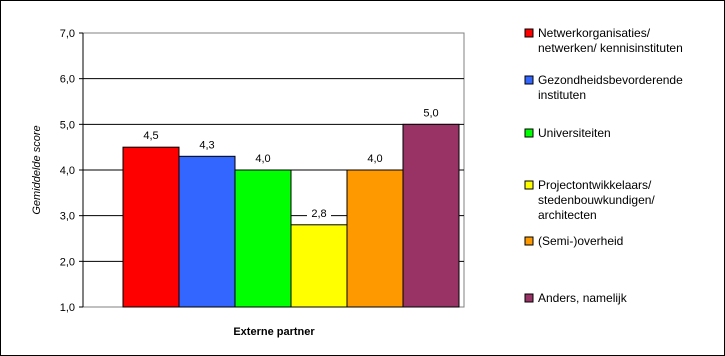  What do you see at coordinates (67, 34) in the screenshot?
I see `y-tick-label: 7,0` at bounding box center [67, 34].